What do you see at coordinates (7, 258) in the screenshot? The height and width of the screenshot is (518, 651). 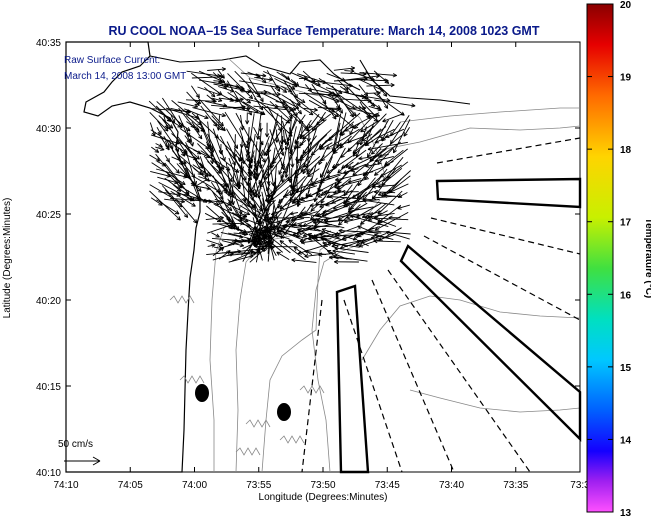 I see `y-axis-label: Latitude (Degrees:Minutes)` at bounding box center [7, 258].